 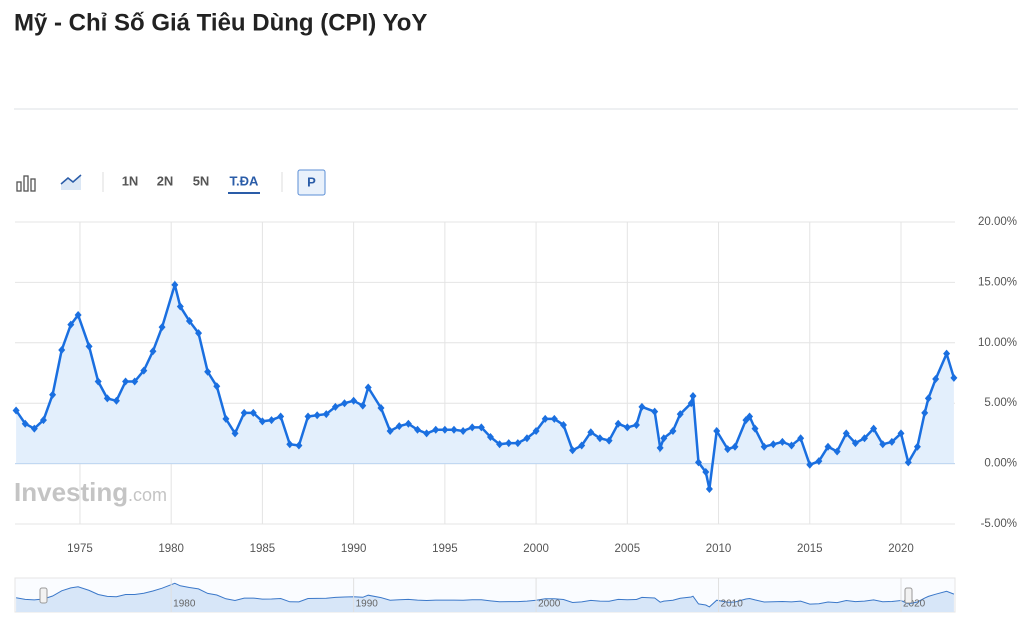 What do you see at coordinates (549, 604) in the screenshot?
I see `navigator-tick-label: 2000` at bounding box center [549, 604].